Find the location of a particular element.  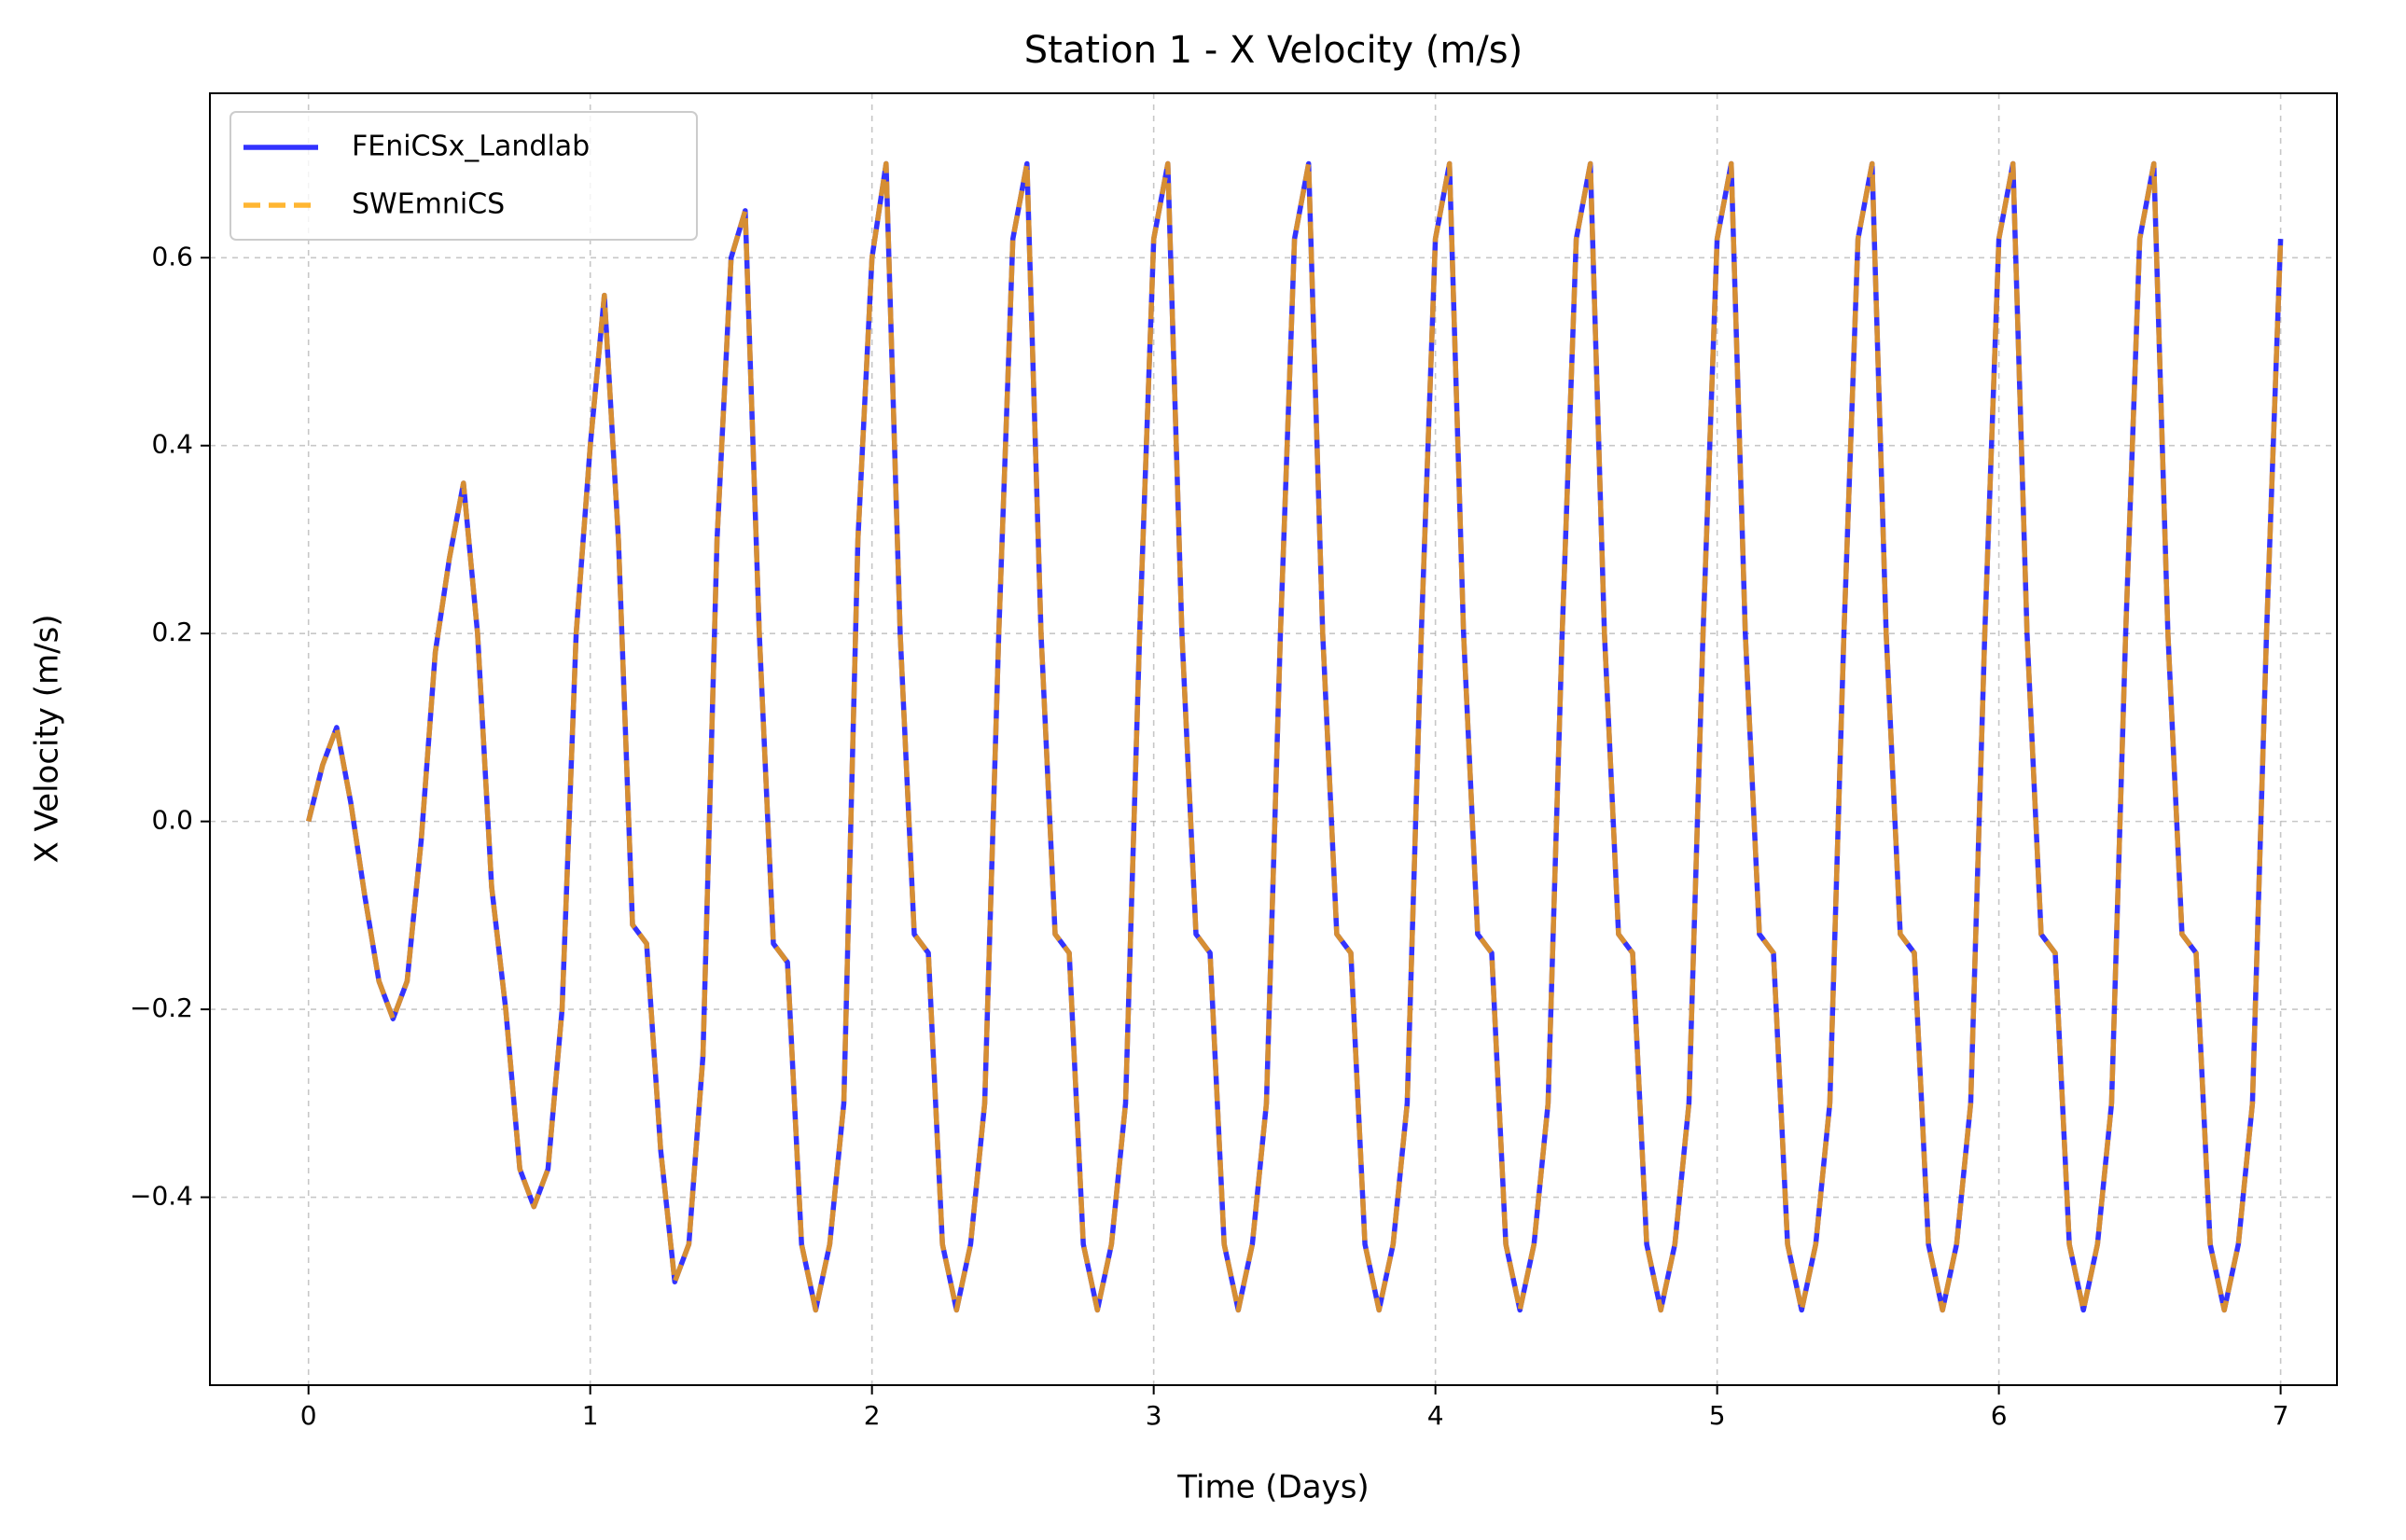

y-tick-label: 0.4 is located at coordinates (172, 444).